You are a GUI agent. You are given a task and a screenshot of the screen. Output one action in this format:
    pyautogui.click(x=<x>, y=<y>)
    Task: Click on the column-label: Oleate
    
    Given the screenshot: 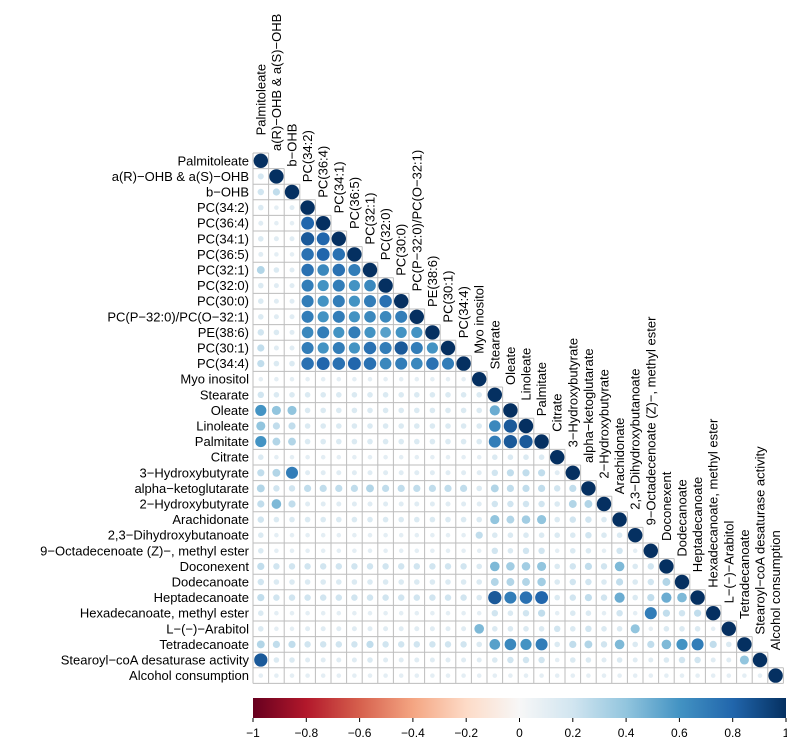 What is the action you would take?
    pyautogui.click(x=510, y=366)
    